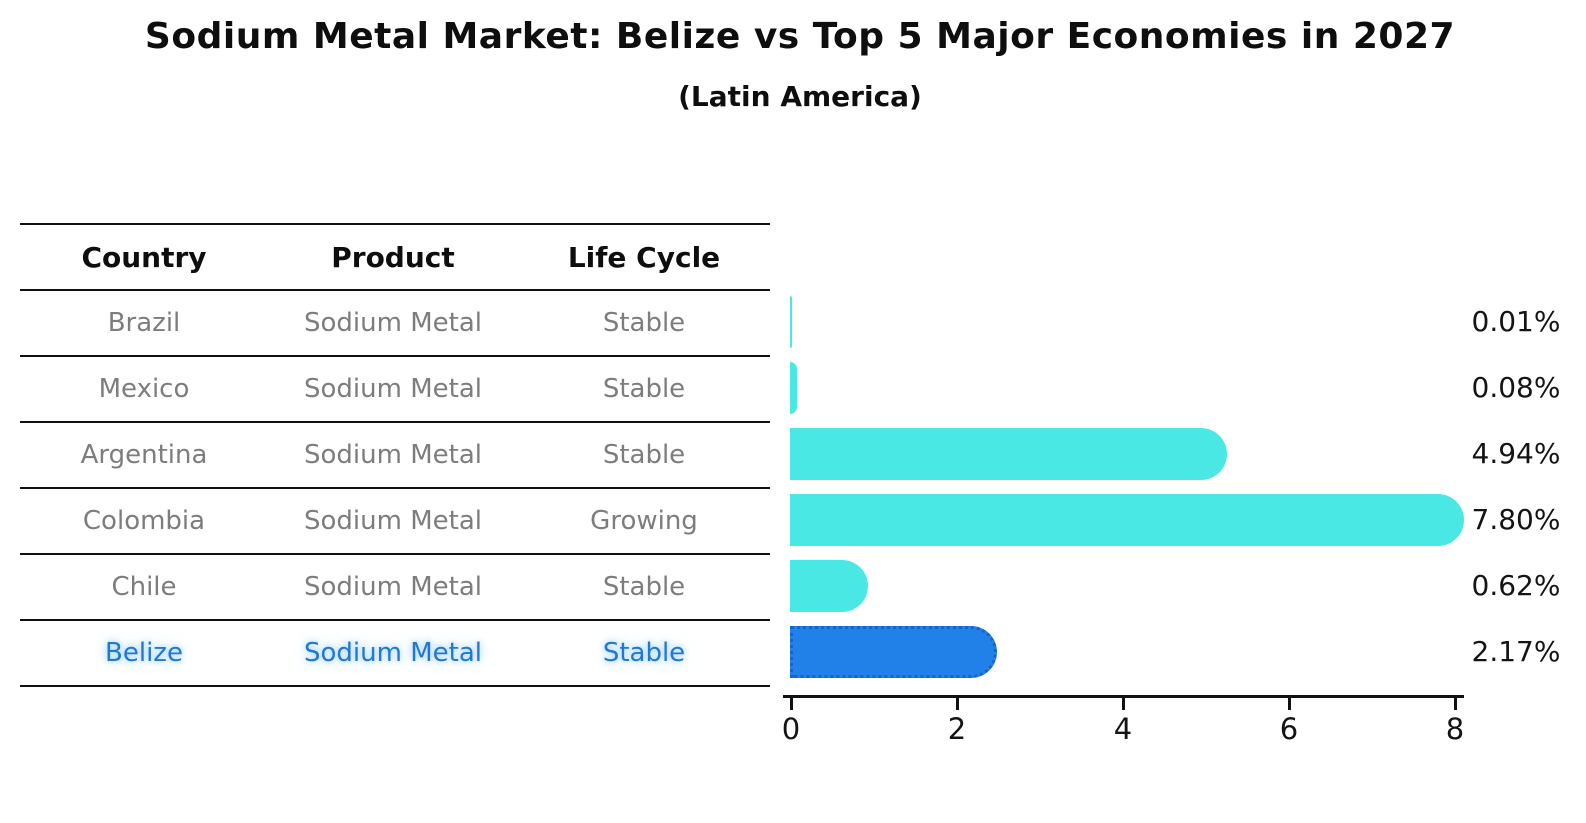 Image resolution: width=1586 pixels, height=823 pixels. Describe the element at coordinates (1127, 520) in the screenshot. I see `bar-colombia` at that location.